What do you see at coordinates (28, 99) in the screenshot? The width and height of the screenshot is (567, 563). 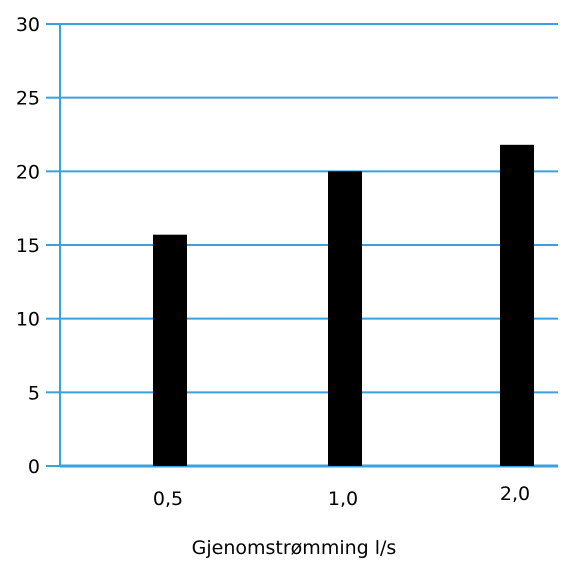 I see `y-tick-label: 25` at bounding box center [28, 99].